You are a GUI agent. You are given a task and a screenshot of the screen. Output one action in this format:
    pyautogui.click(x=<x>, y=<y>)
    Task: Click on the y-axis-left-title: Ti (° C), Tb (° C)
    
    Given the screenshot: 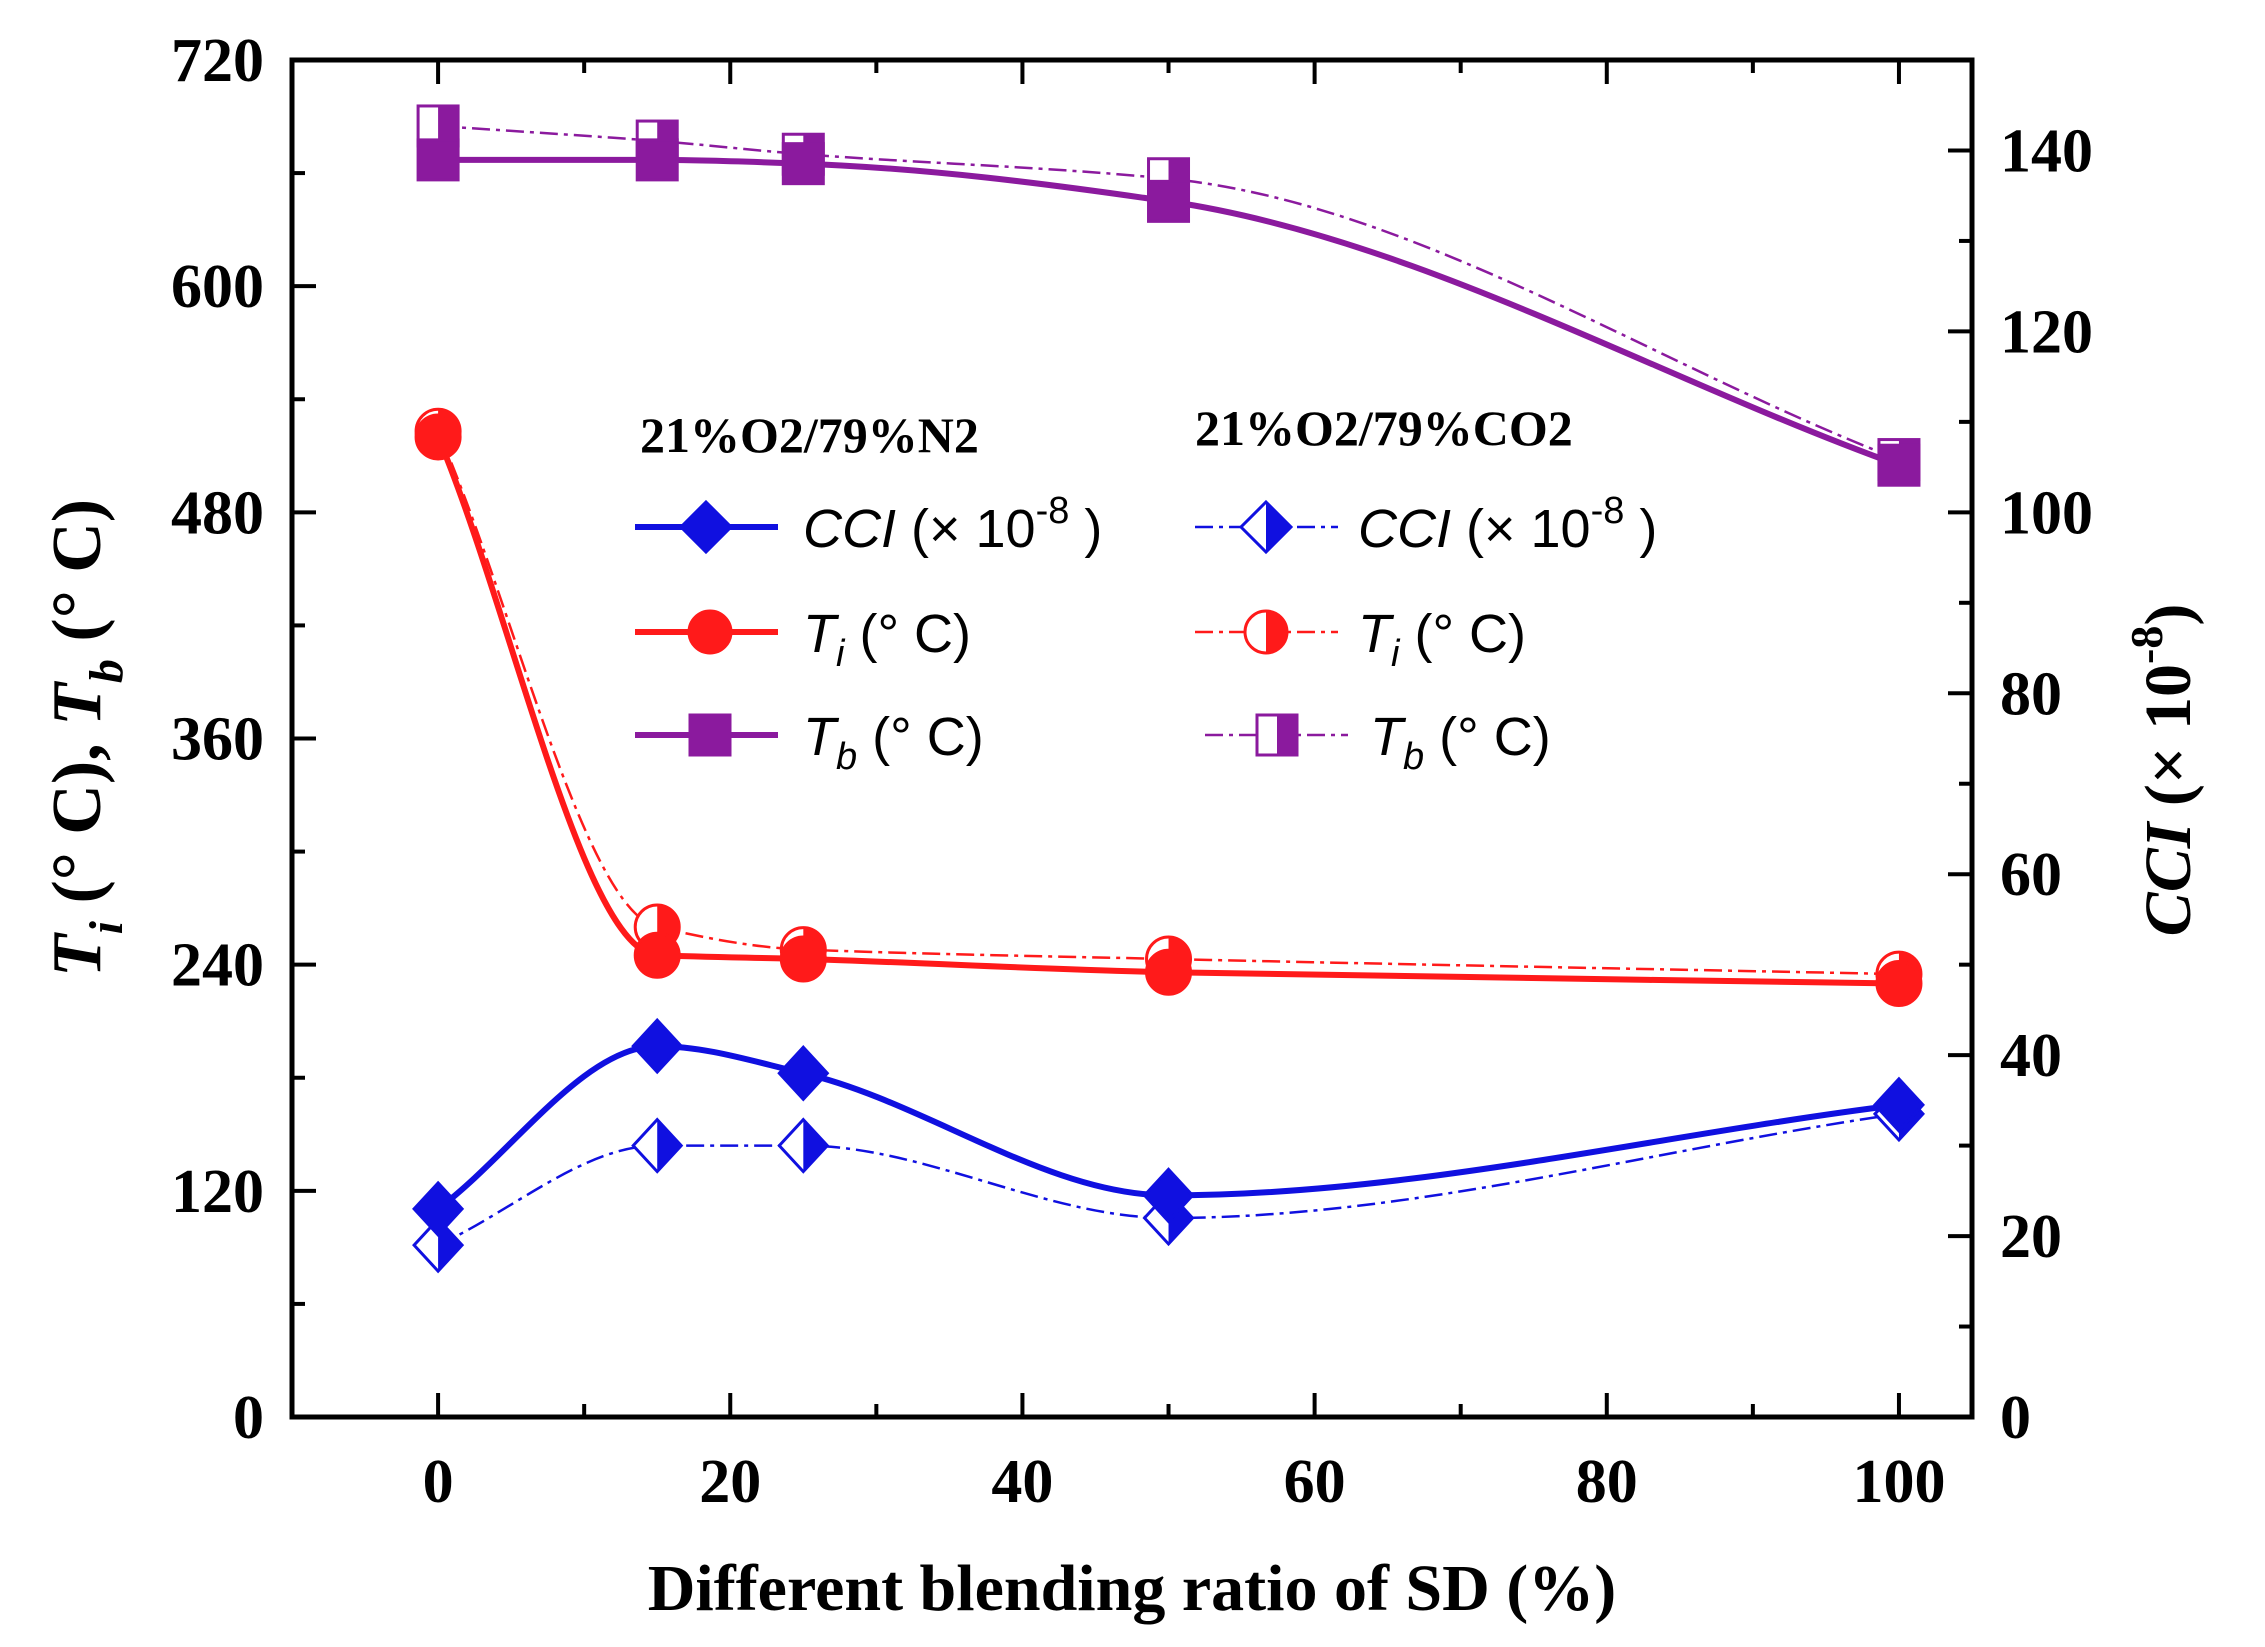 What is the action you would take?
    pyautogui.click(x=86, y=738)
    